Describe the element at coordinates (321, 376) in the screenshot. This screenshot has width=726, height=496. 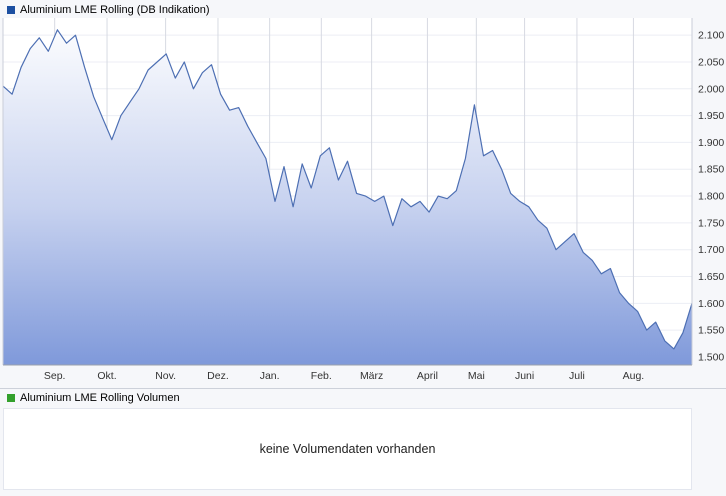
I see `svg-text: Feb.` at that location.